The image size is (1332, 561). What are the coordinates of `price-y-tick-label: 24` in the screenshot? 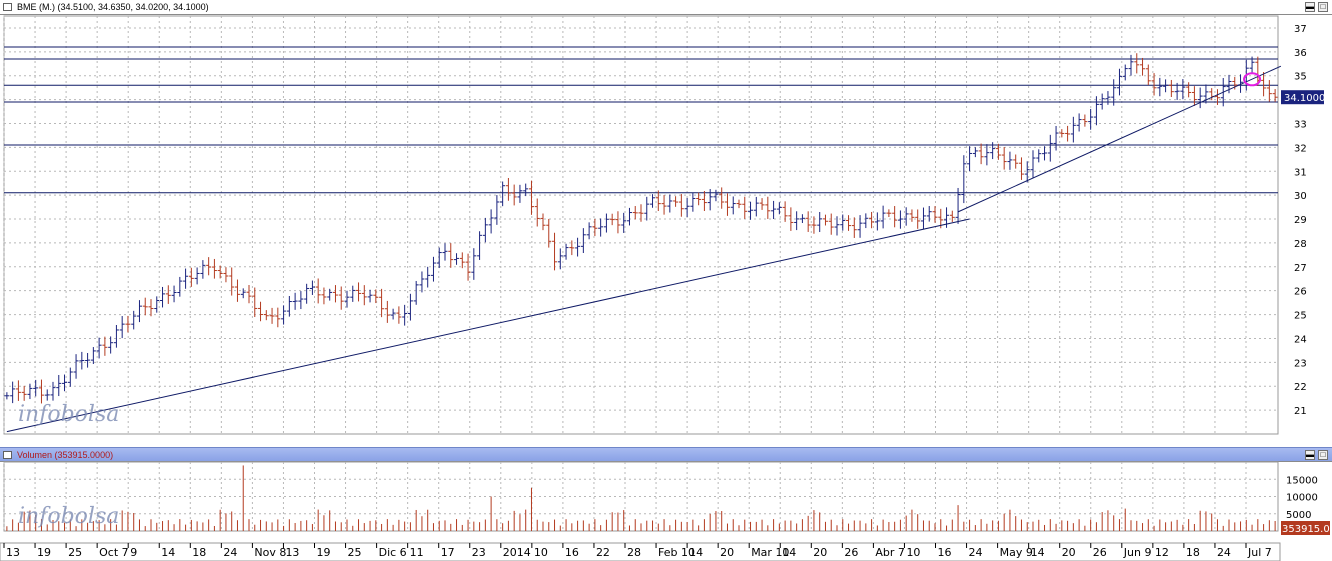 It's located at (1300, 339).